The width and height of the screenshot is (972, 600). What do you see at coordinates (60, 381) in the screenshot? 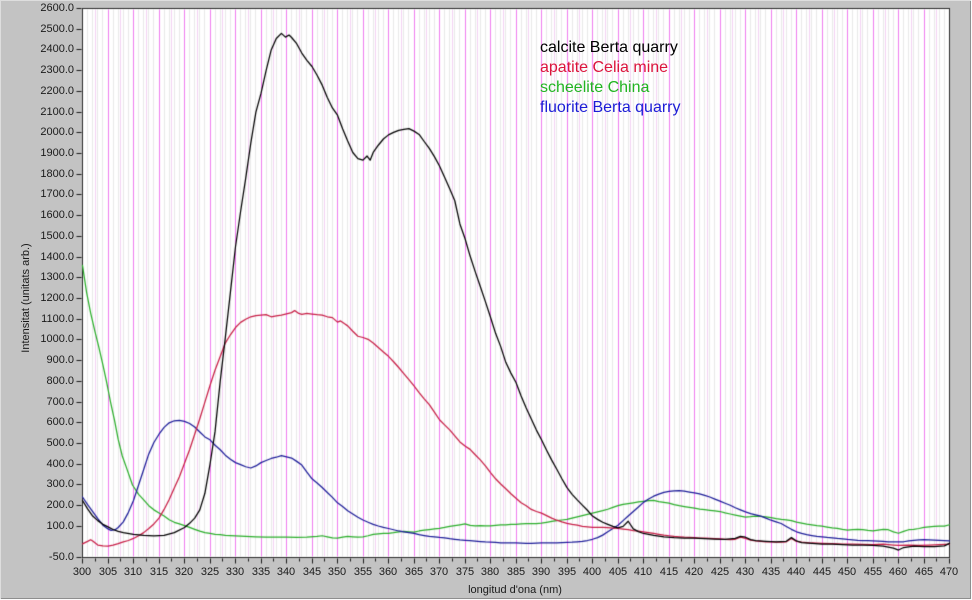
I see `y-tick-label: 800.0` at bounding box center [60, 381].